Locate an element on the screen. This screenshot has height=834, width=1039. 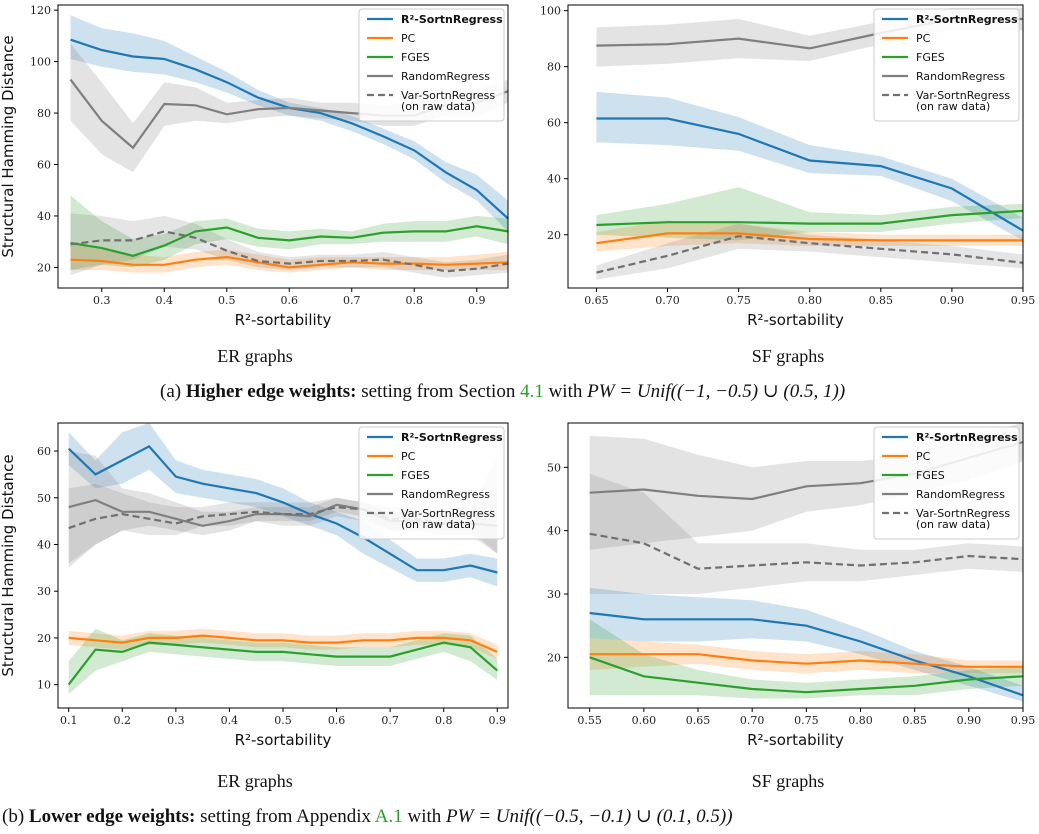
caption-b-ref: A.1 is located at coordinates (388, 816).